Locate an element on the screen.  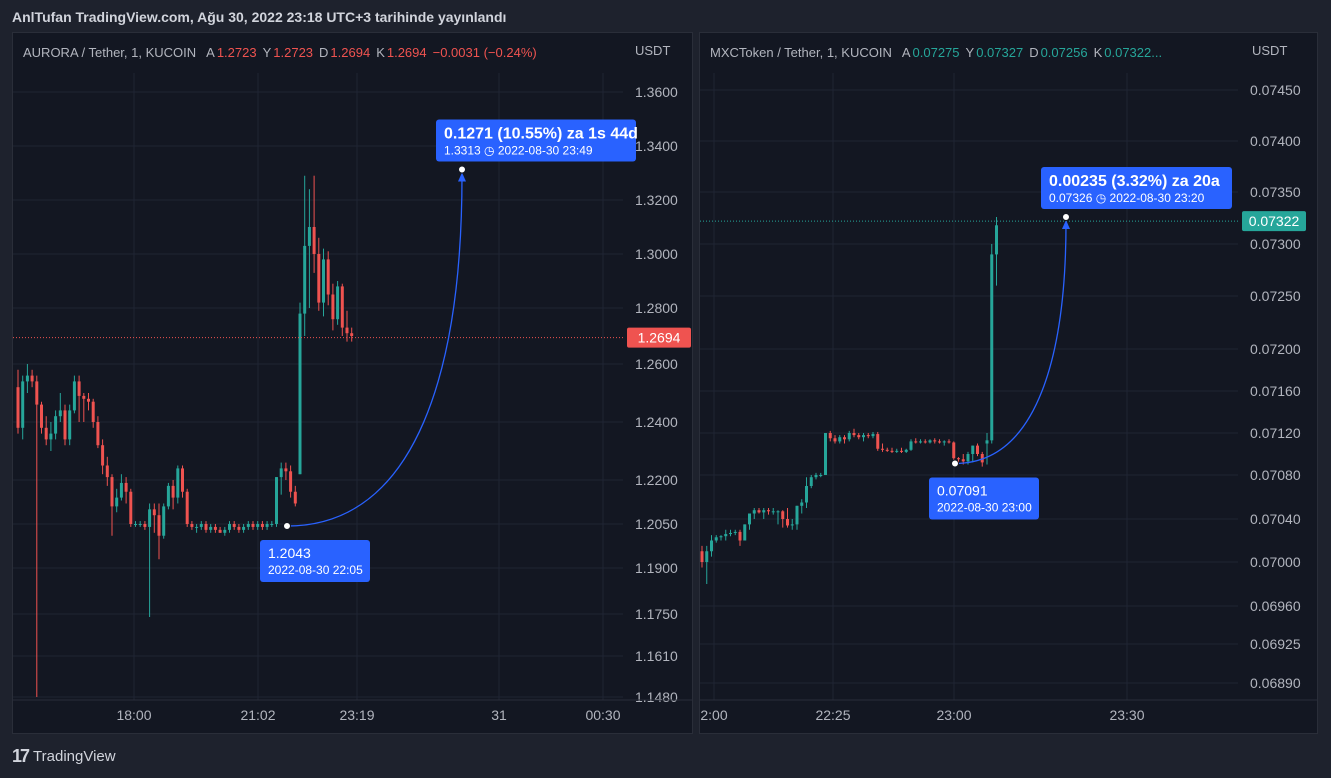
y-tick-label: 0.06890 is located at coordinates (1275, 683).